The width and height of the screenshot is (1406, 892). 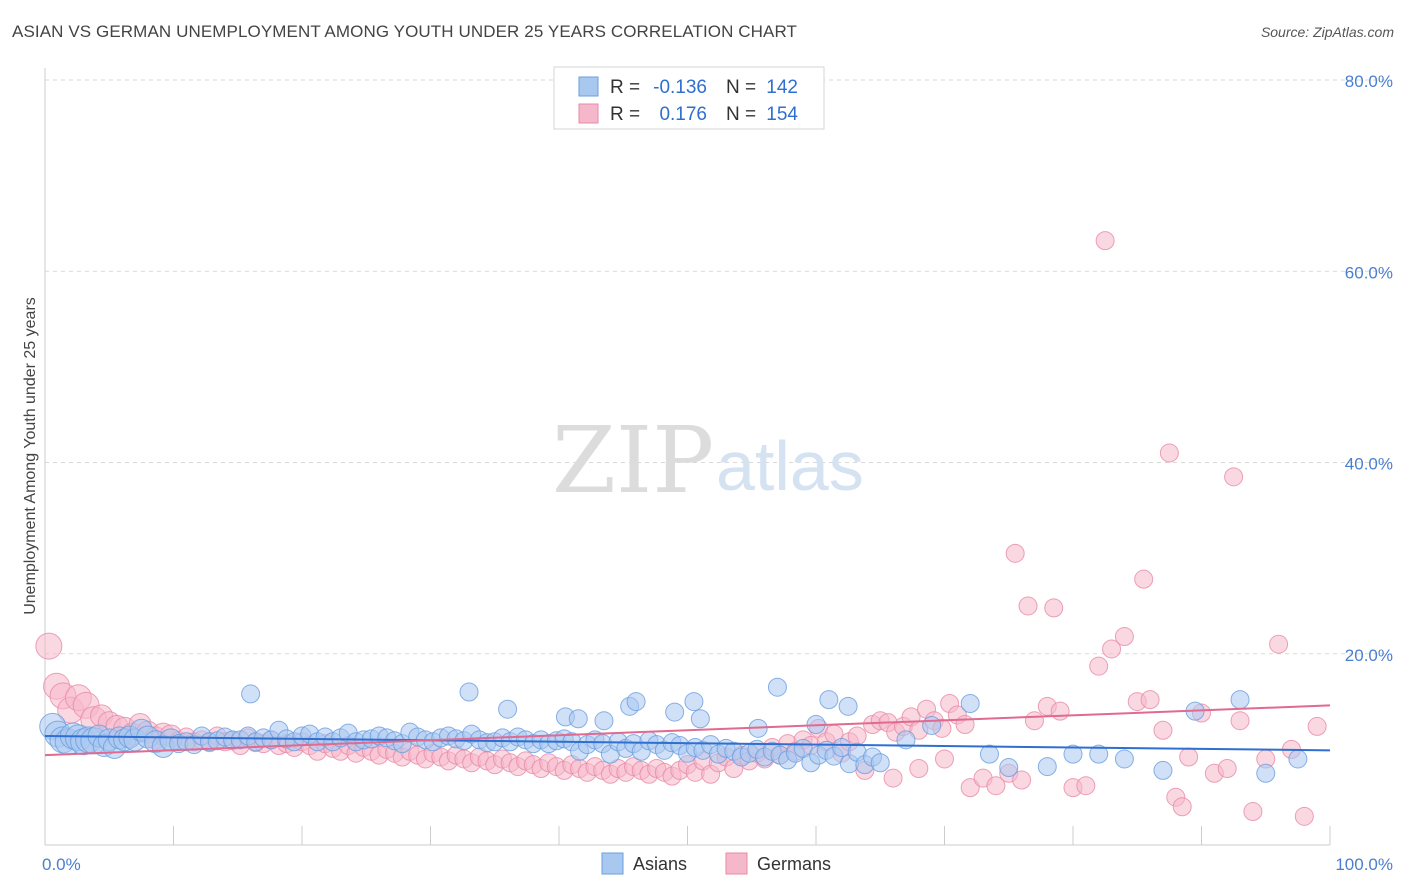 What do you see at coordinates (612, 863) in the screenshot?
I see `bottom-legend-swatch-asians` at bounding box center [612, 863].